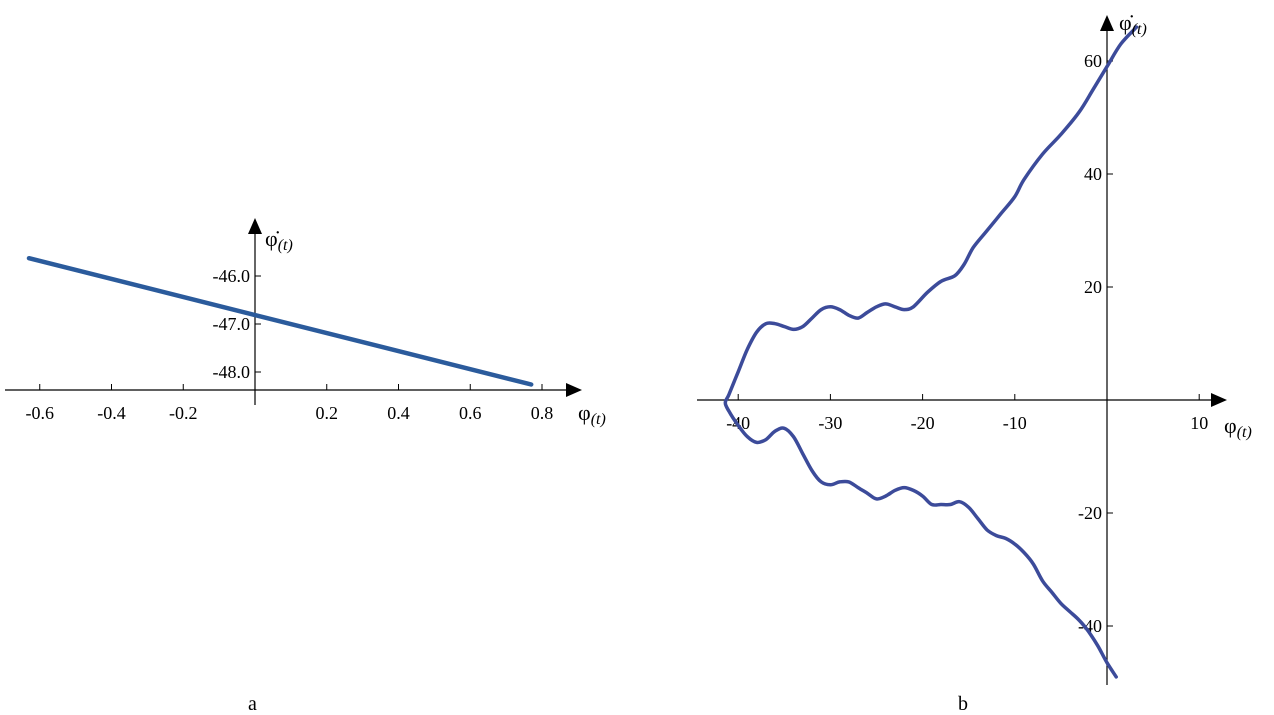 This screenshot has height=715, width=1274. What do you see at coordinates (279, 240) in the screenshot?
I see `chart-a-y-axis-label: φ̇(t)` at bounding box center [279, 240].